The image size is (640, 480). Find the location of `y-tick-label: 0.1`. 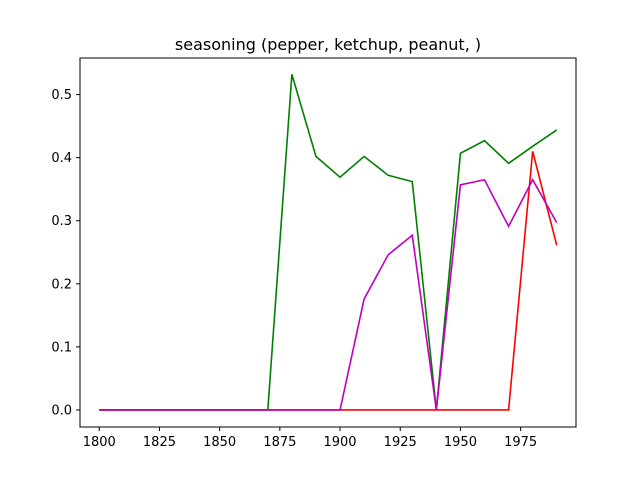

y-tick-label: 0.1 is located at coordinates (61, 347).